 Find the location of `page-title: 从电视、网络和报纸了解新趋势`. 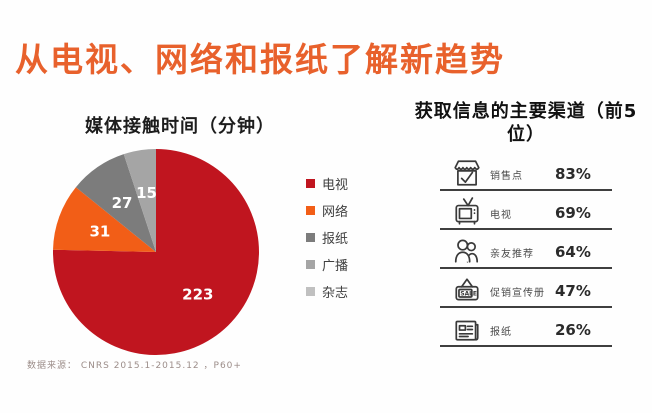

page-title: 从电视、网络和报纸了解新趋势 is located at coordinates (260, 60).